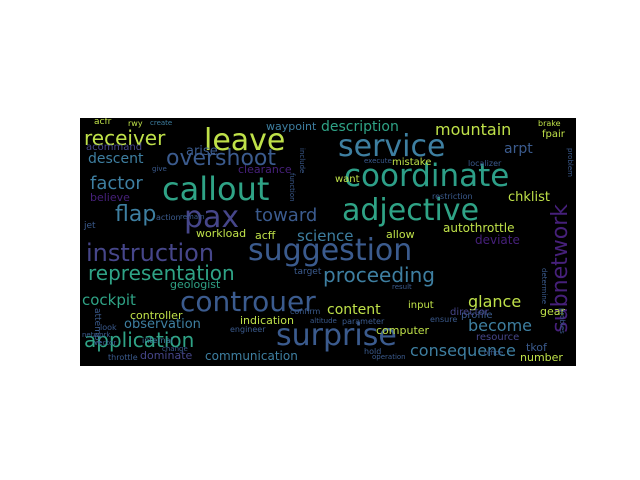 The image size is (640, 480). I want to click on word-cloud-word: waypoint, so click(291, 126).